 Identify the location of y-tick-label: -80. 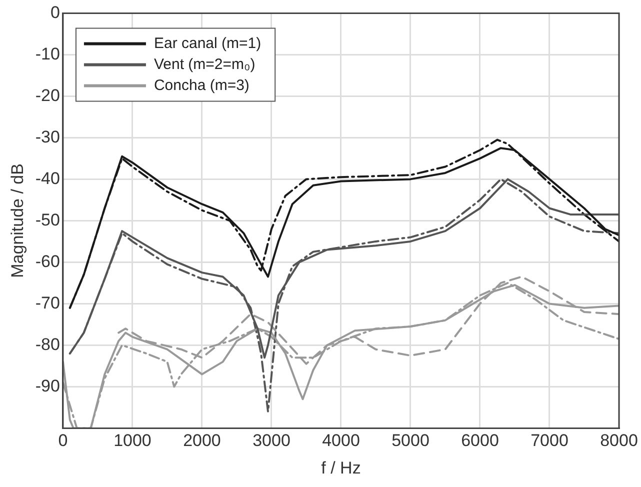
(47, 344).